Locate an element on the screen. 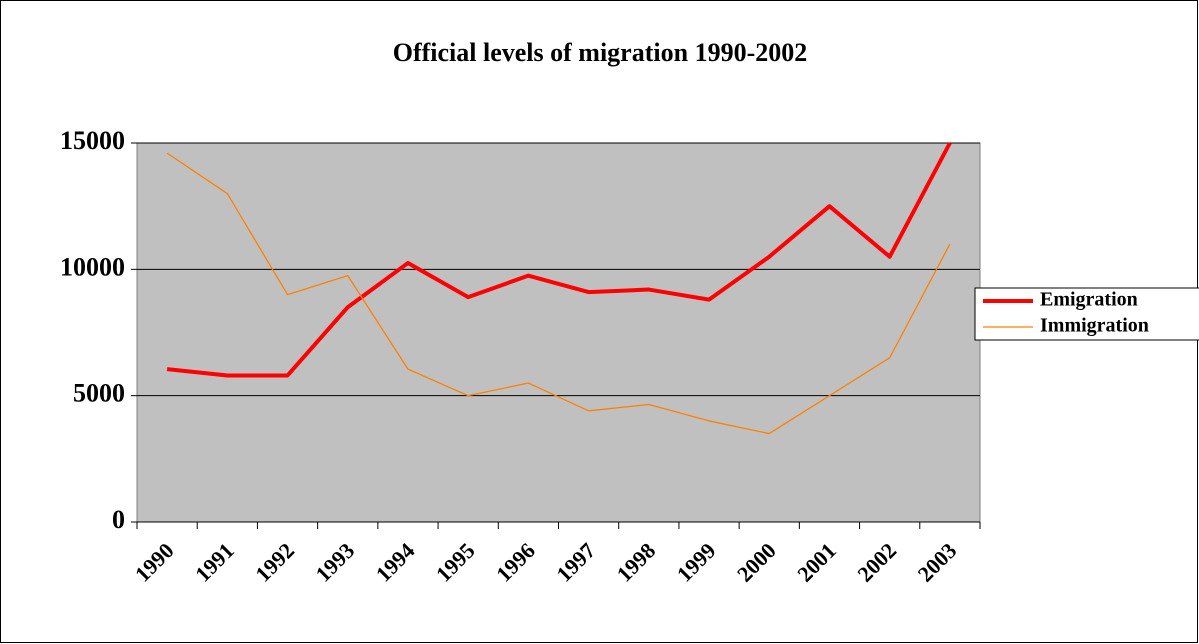  y-tick-label: 0 is located at coordinates (118, 519).